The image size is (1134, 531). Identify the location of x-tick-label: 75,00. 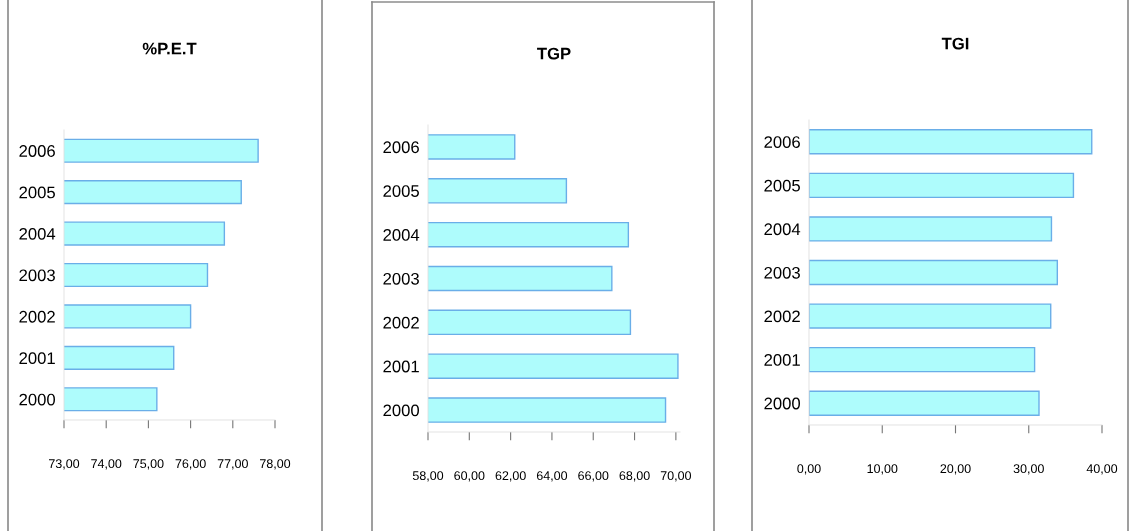
(148, 464).